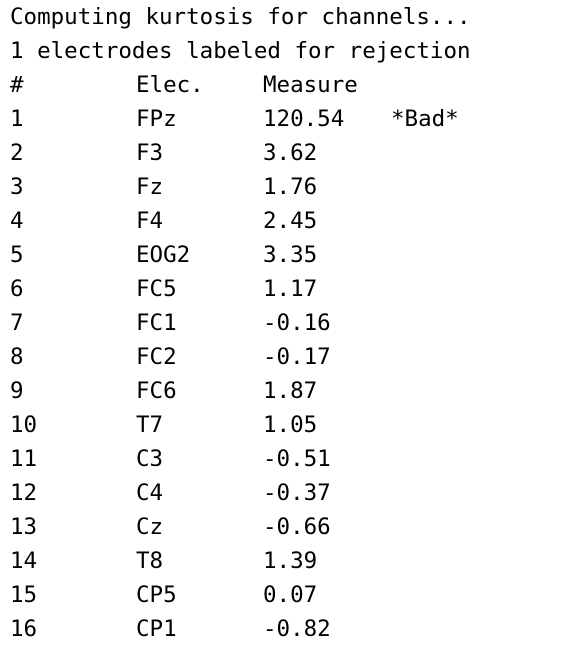 The width and height of the screenshot is (570, 650). Describe the element at coordinates (150, 527) in the screenshot. I see `row-electrode: Cz` at that location.